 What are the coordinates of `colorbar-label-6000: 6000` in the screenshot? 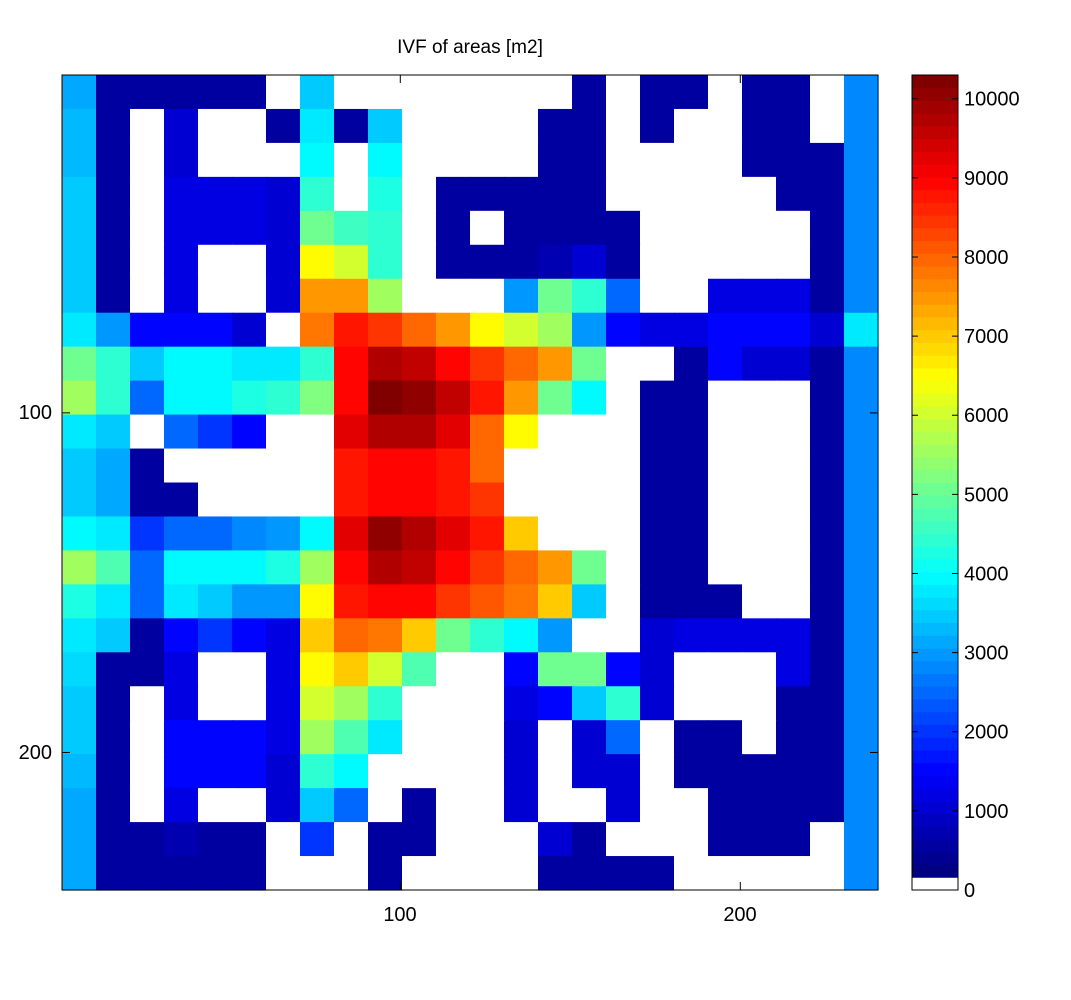 It's located at (986, 416).